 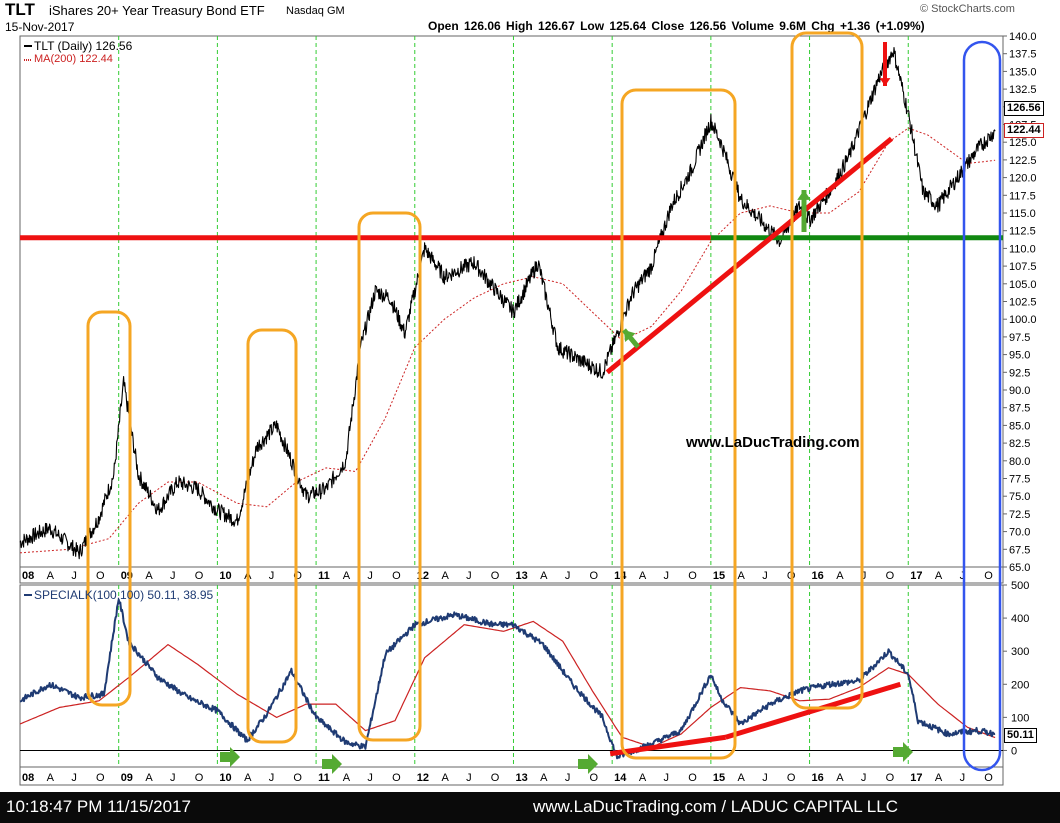 What do you see at coordinates (20, 9) in the screenshot?
I see `ticker-symbol: TLT` at bounding box center [20, 9].